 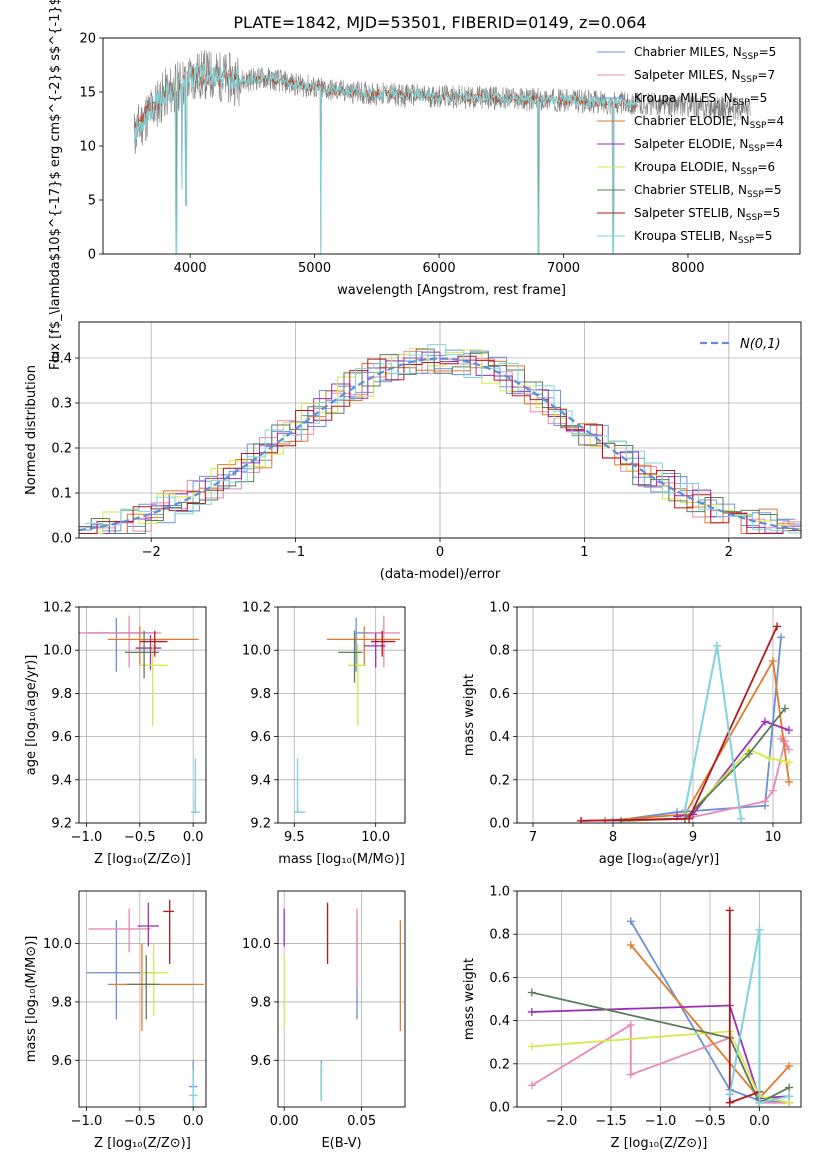 I want to click on residual-legend: N(0,1), so click(x=740, y=344).